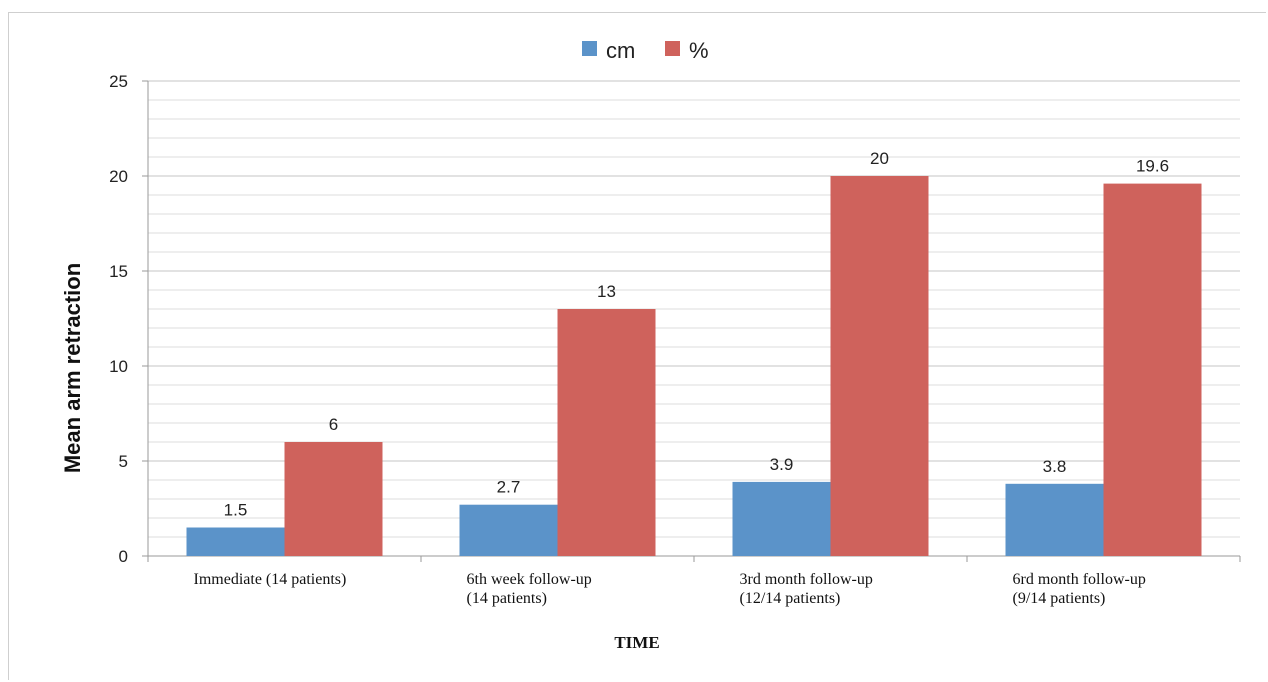 This screenshot has height=682, width=1268. Describe the element at coordinates (236, 510) in the screenshot. I see `data-label: 1.5` at that location.